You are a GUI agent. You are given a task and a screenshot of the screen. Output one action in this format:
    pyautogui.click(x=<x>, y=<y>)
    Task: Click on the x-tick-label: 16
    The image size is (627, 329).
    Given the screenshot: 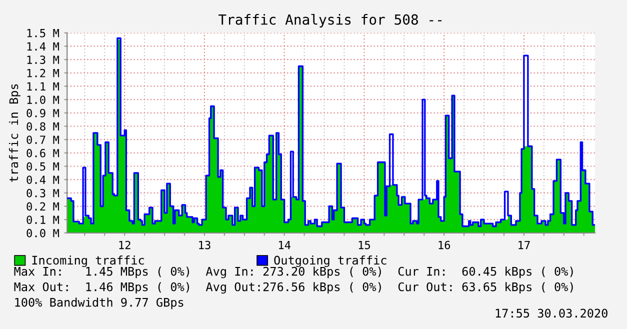 What is the action you would take?
    pyautogui.click(x=444, y=245)
    